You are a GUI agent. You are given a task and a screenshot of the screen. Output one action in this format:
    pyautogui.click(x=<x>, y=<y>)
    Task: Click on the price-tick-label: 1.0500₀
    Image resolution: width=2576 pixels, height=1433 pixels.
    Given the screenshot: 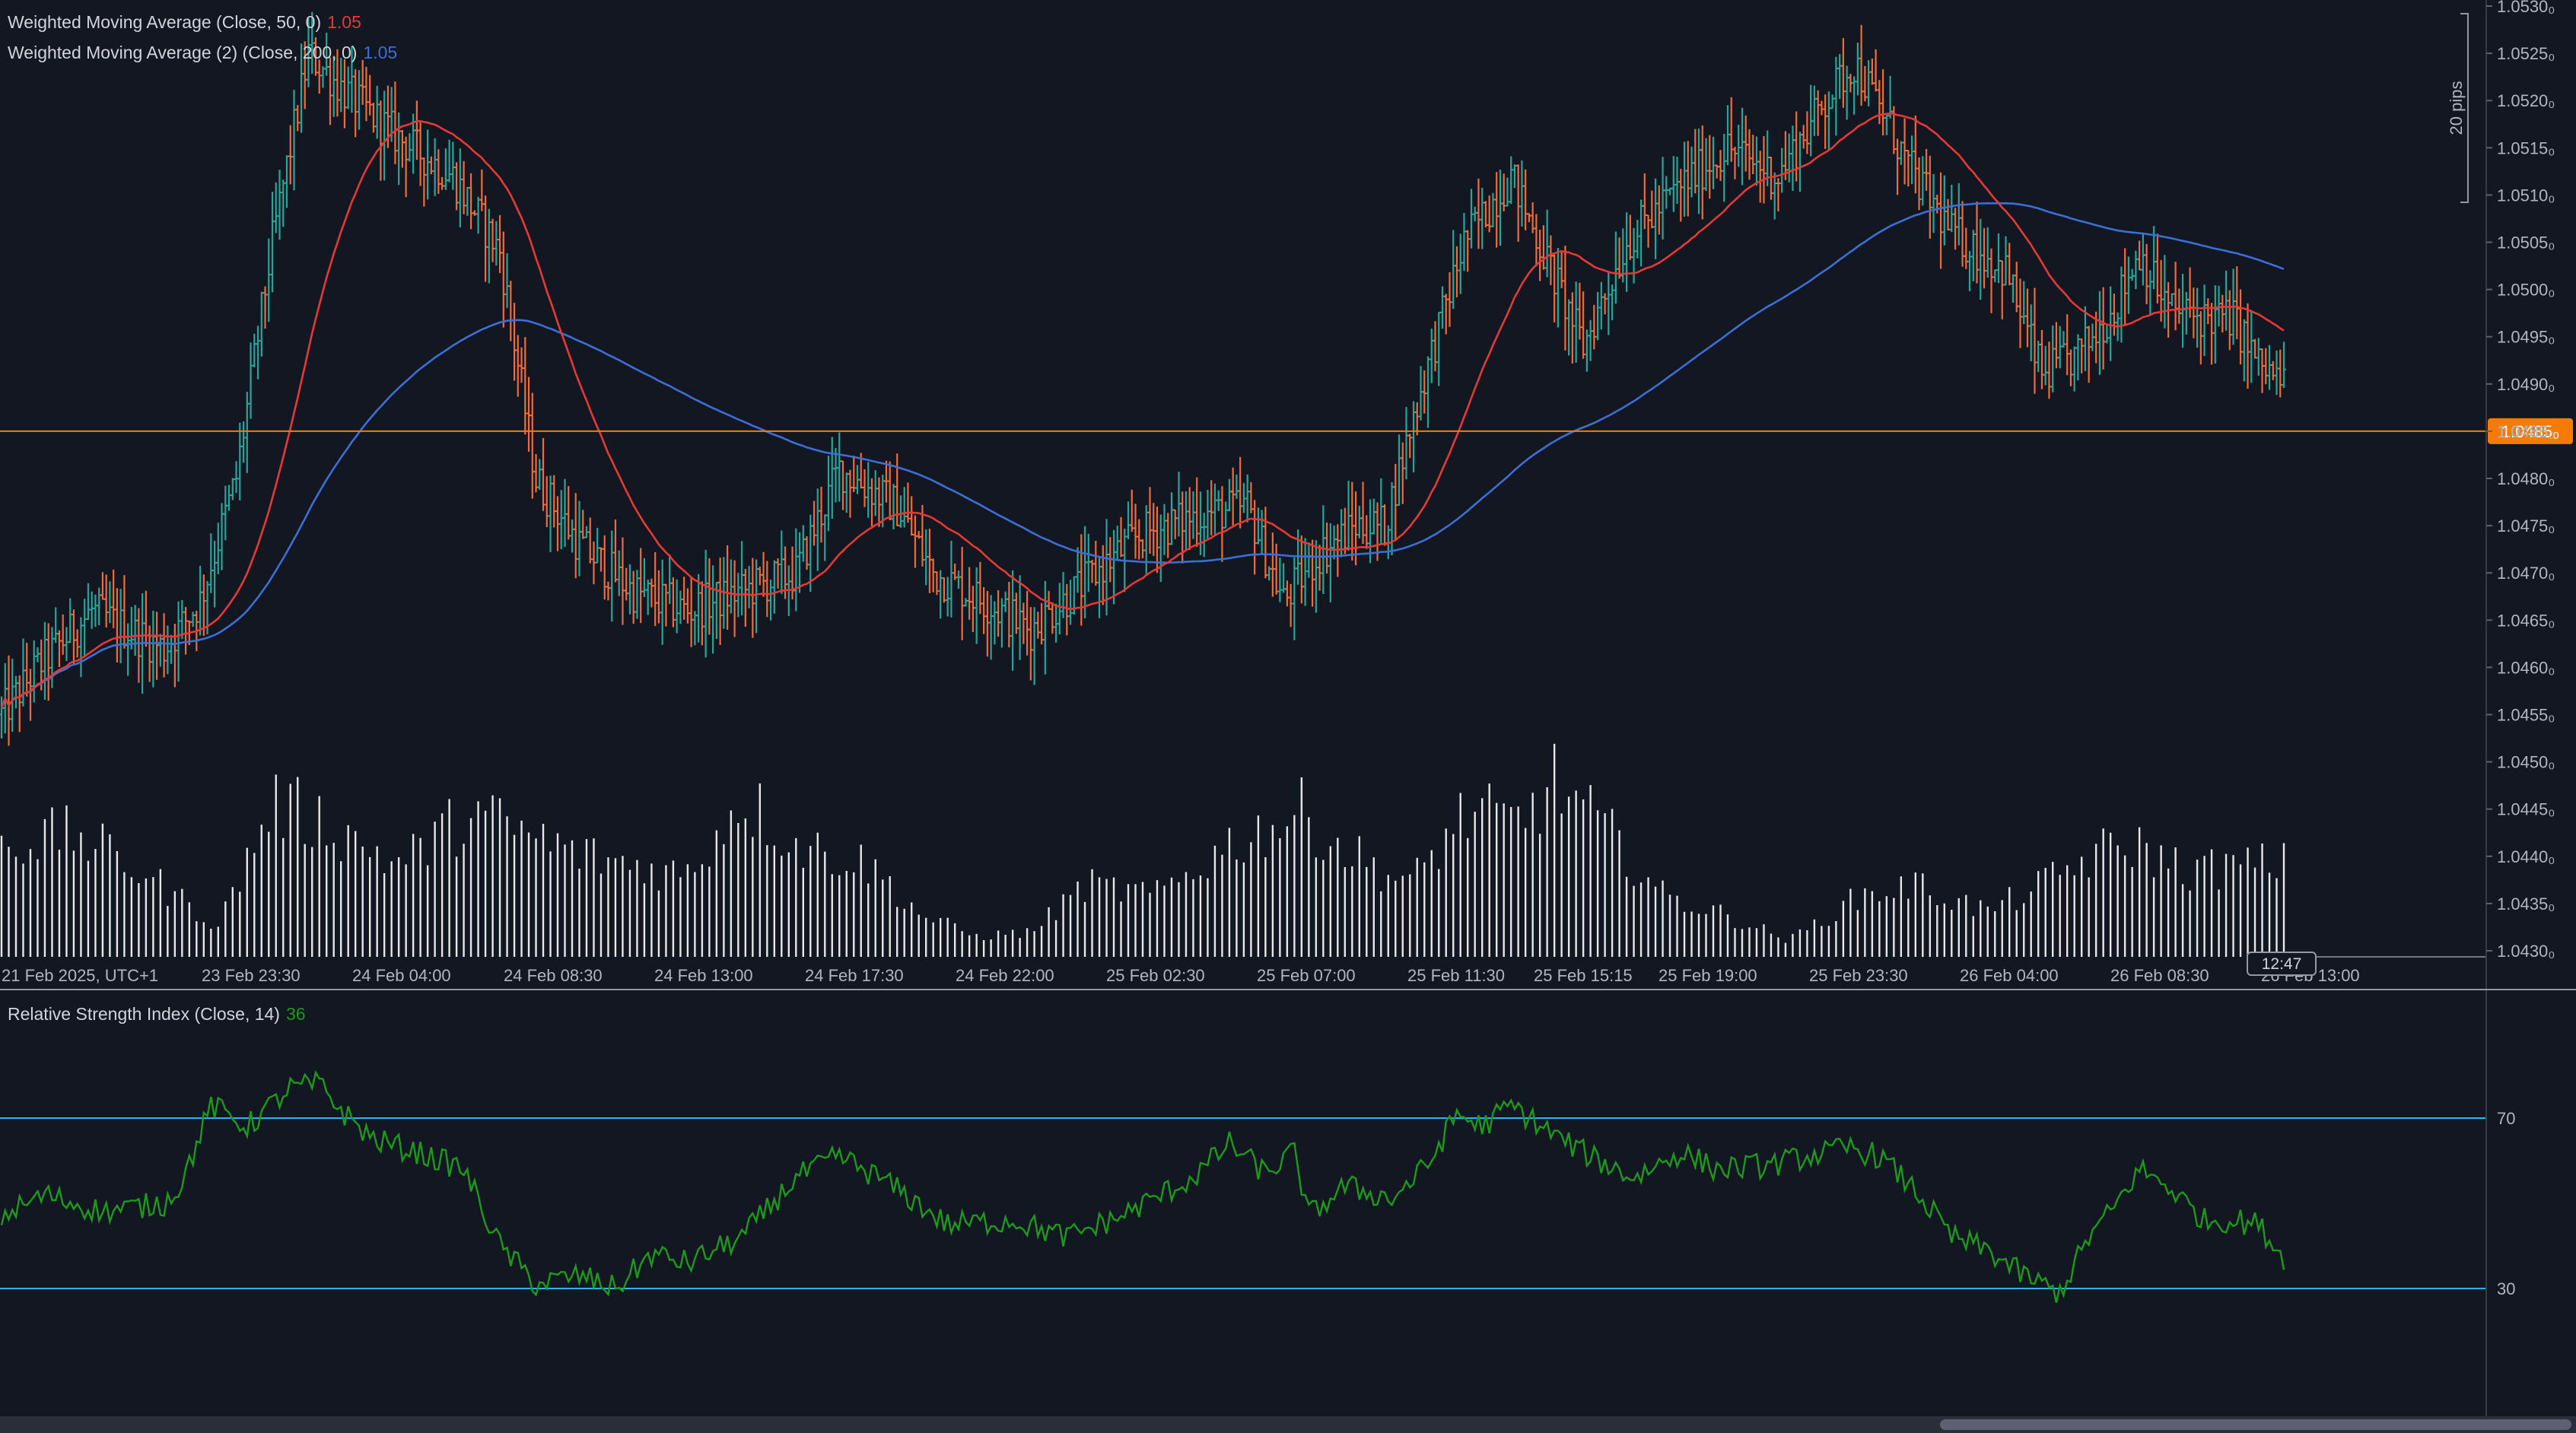 What is the action you would take?
    pyautogui.click(x=2526, y=290)
    